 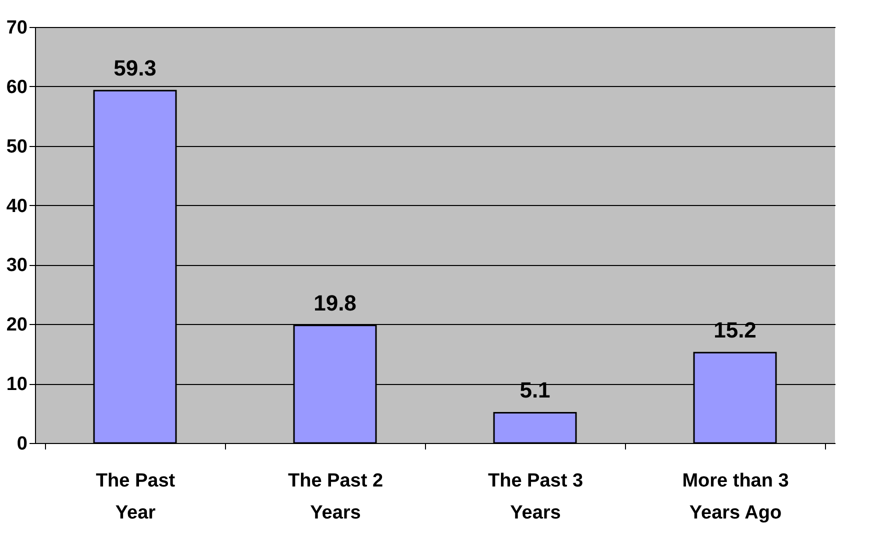 I want to click on bar, so click(x=535, y=428).